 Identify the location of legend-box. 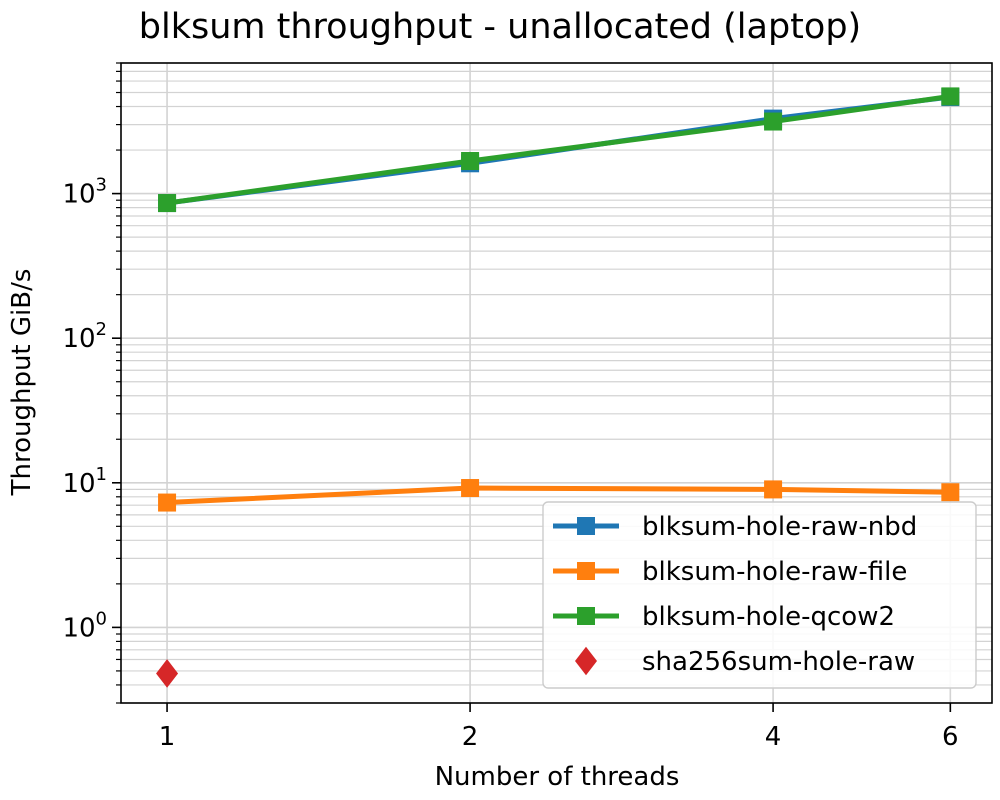
(759, 595).